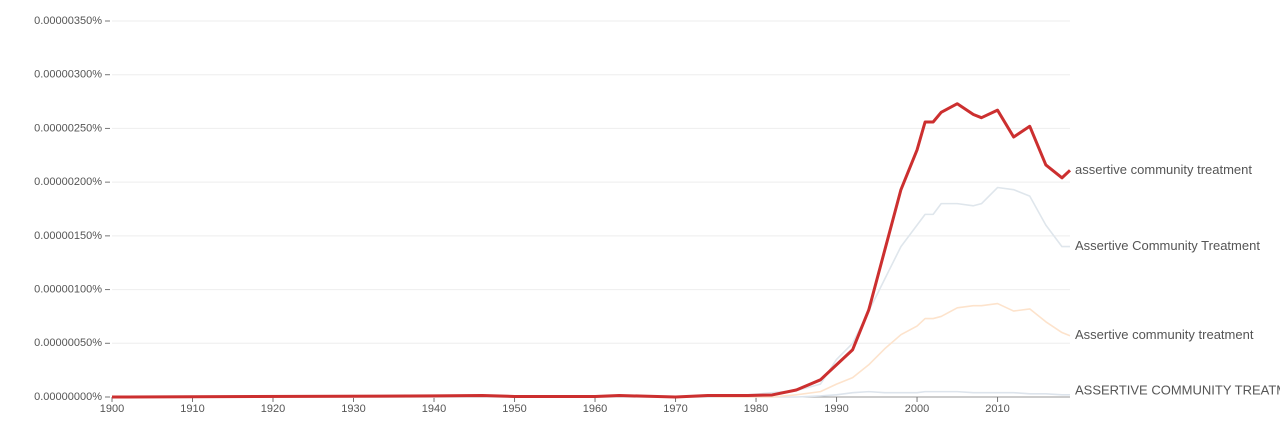 This screenshot has height=426, width=1280. I want to click on x-tick-label: 2000, so click(917, 409).